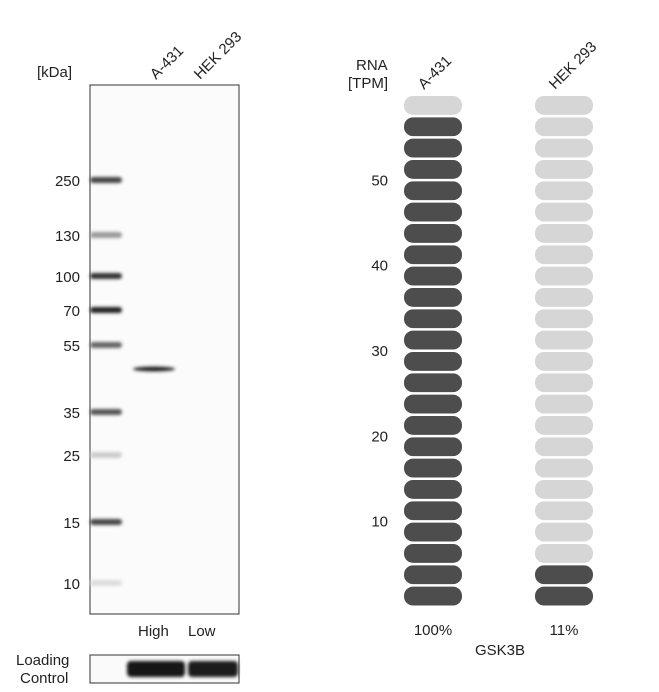 Image resolution: width=659 pixels, height=692 pixels. Describe the element at coordinates (67, 277) in the screenshot. I see `marker-label: 100` at that location.